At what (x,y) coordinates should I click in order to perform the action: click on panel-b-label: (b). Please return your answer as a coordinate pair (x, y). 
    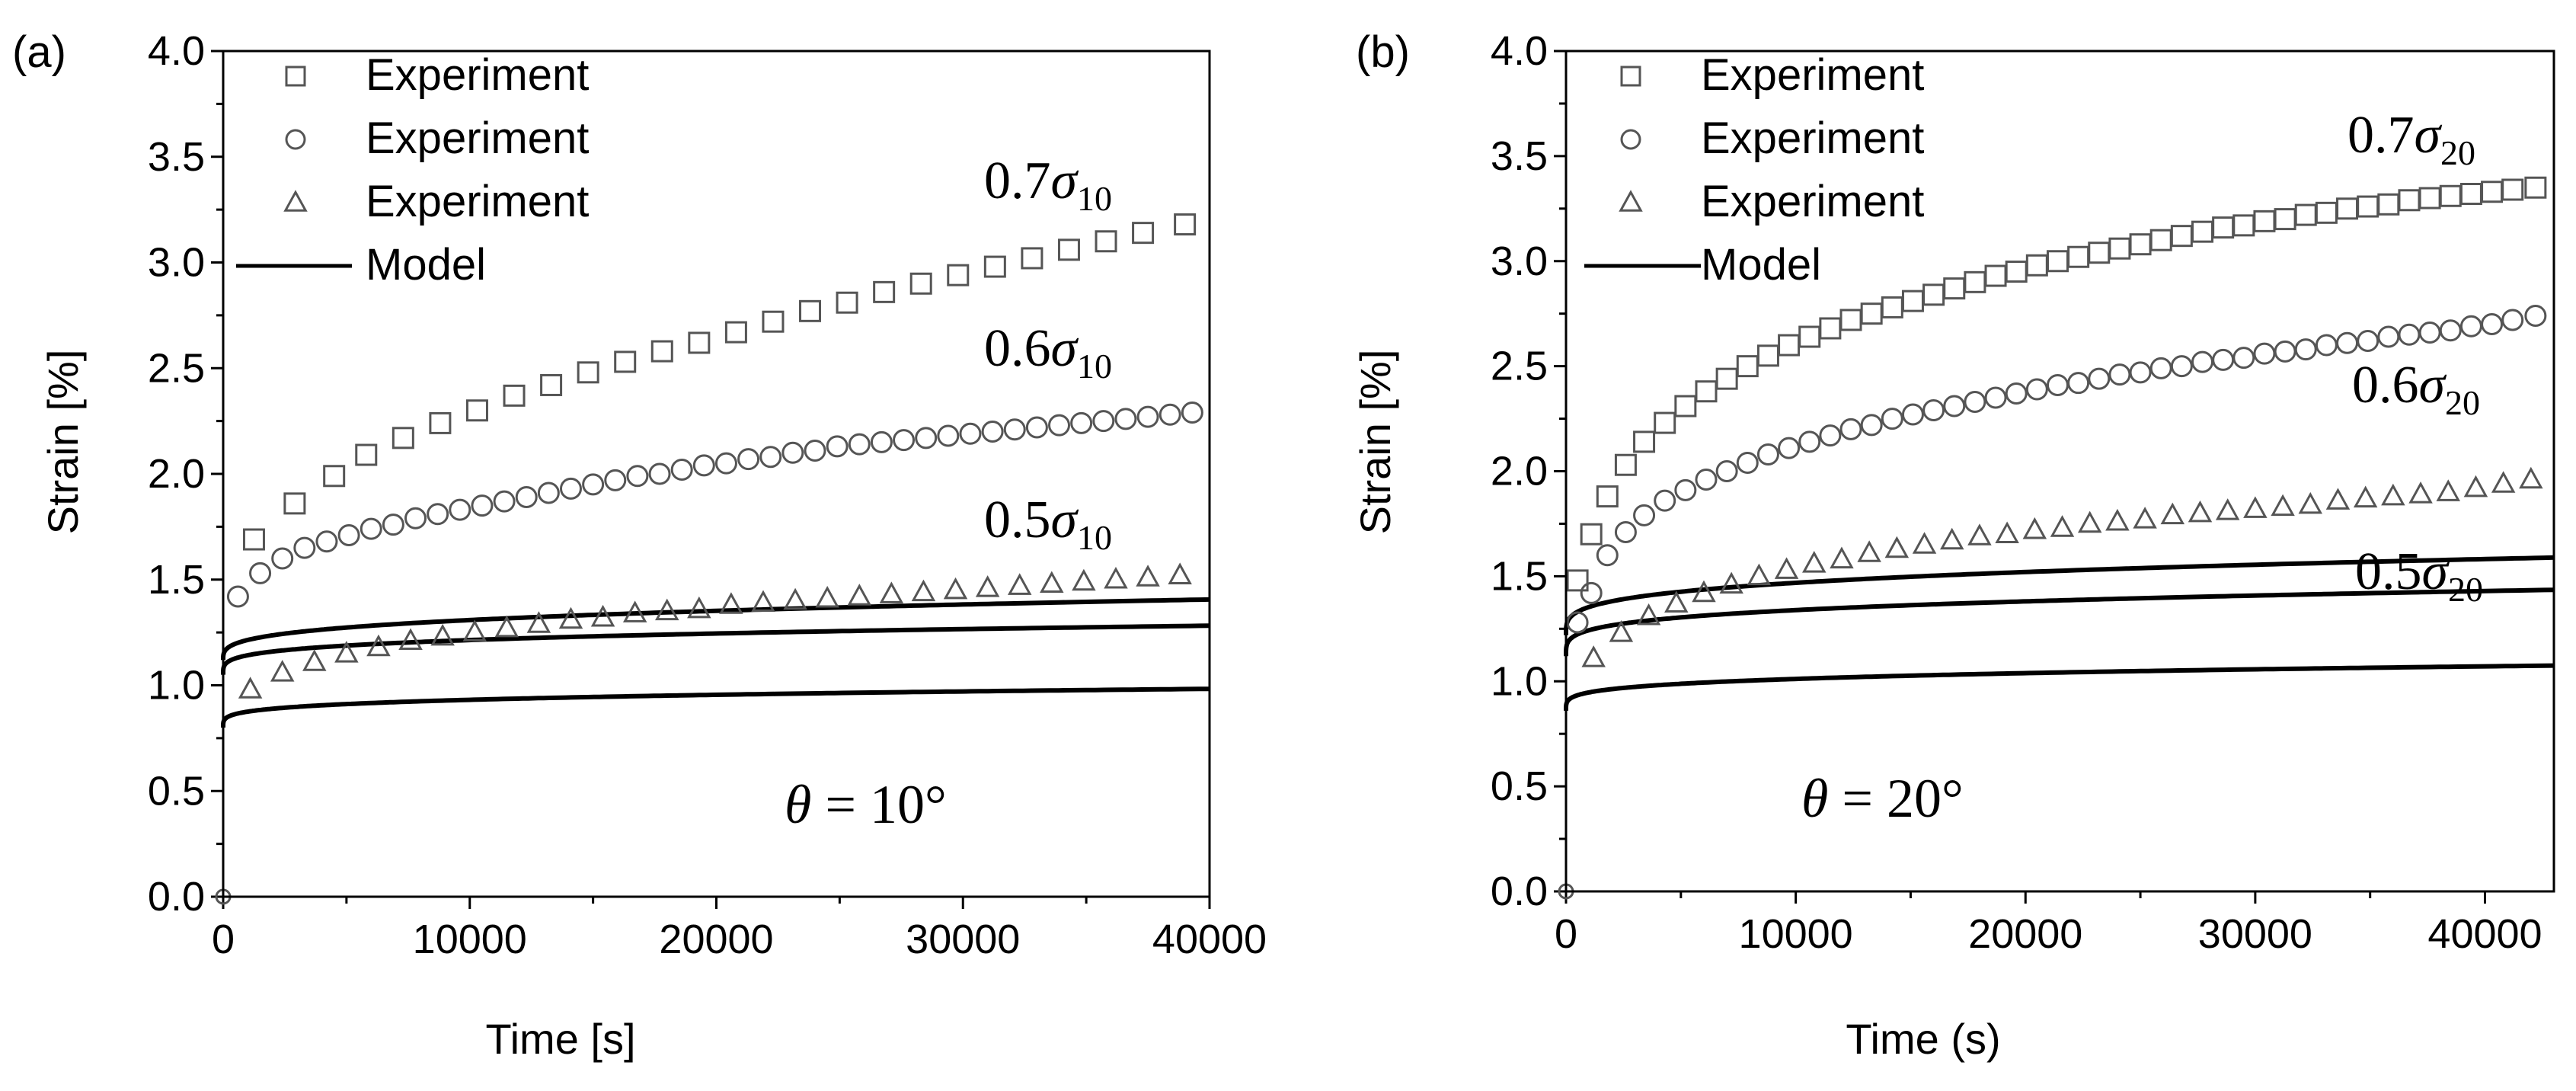
    Looking at the image, I should click on (1383, 52).